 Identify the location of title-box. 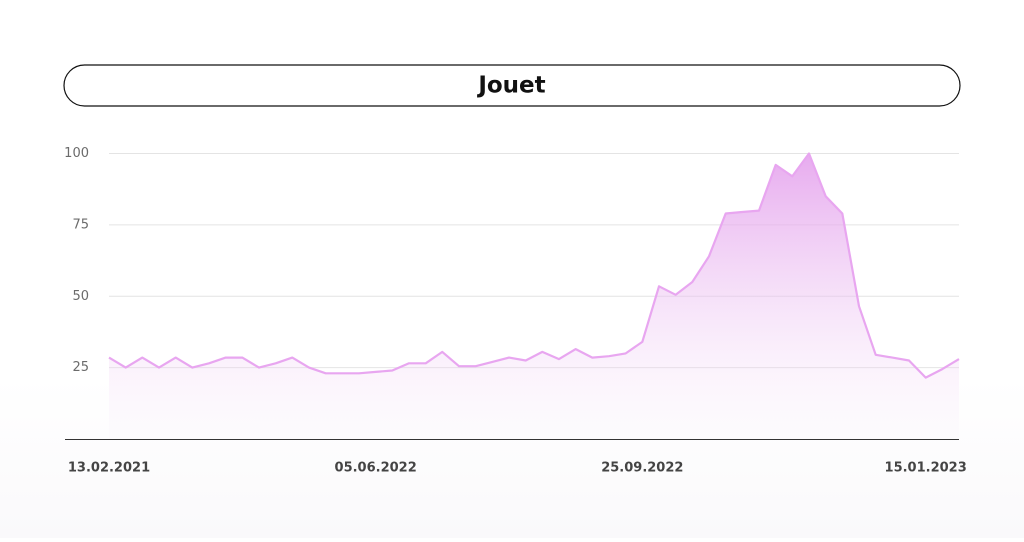
(512, 85).